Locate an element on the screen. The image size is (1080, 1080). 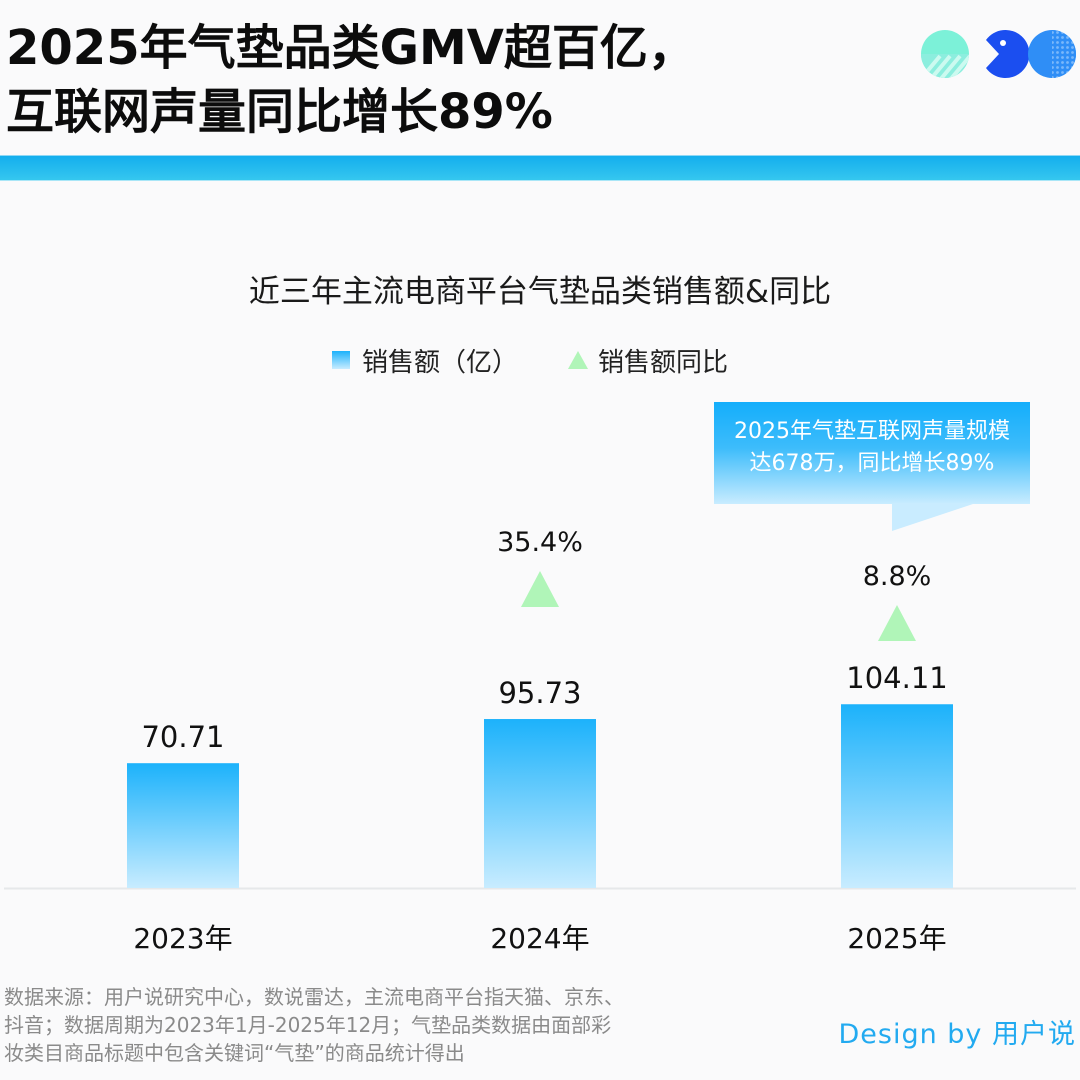
legend-triangle-swatch is located at coordinates (578, 360).